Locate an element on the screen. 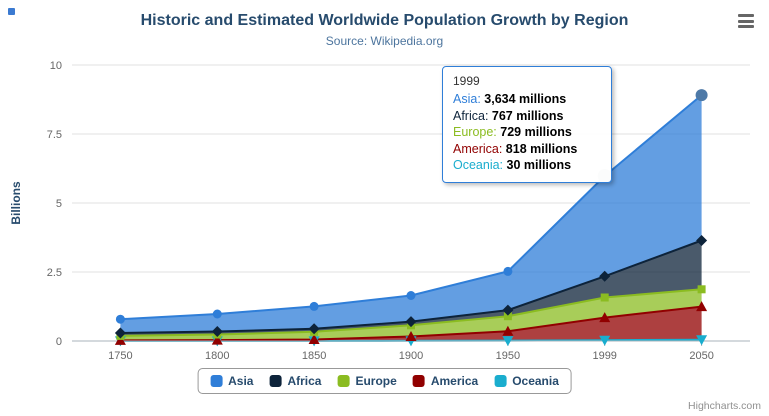 Image resolution: width=769 pixels, height=416 pixels. x-axis-label: 1900 is located at coordinates (411, 356).